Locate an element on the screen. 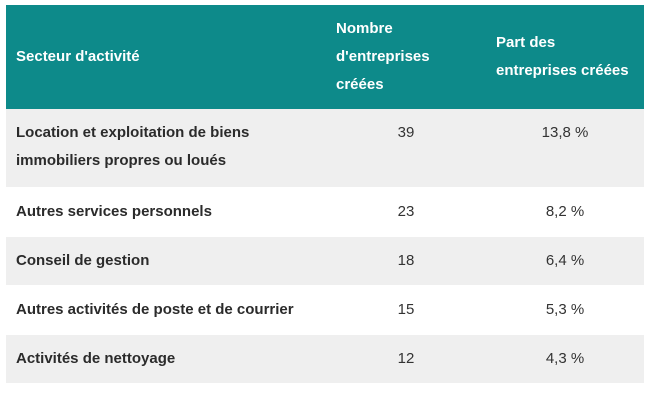  share-cell: 13,8 % is located at coordinates (565, 148).